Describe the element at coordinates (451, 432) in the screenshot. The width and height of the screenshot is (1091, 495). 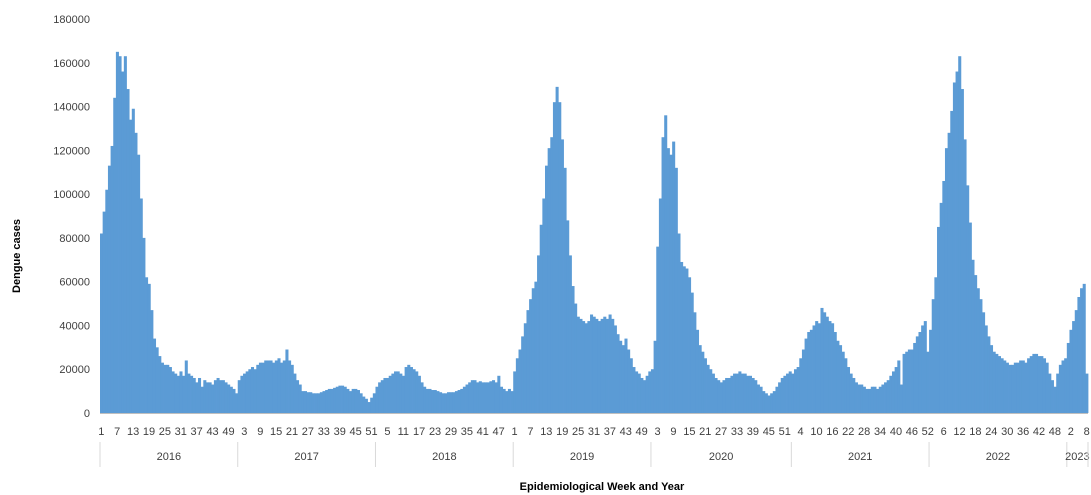
I see `x-week-label: 29` at that location.